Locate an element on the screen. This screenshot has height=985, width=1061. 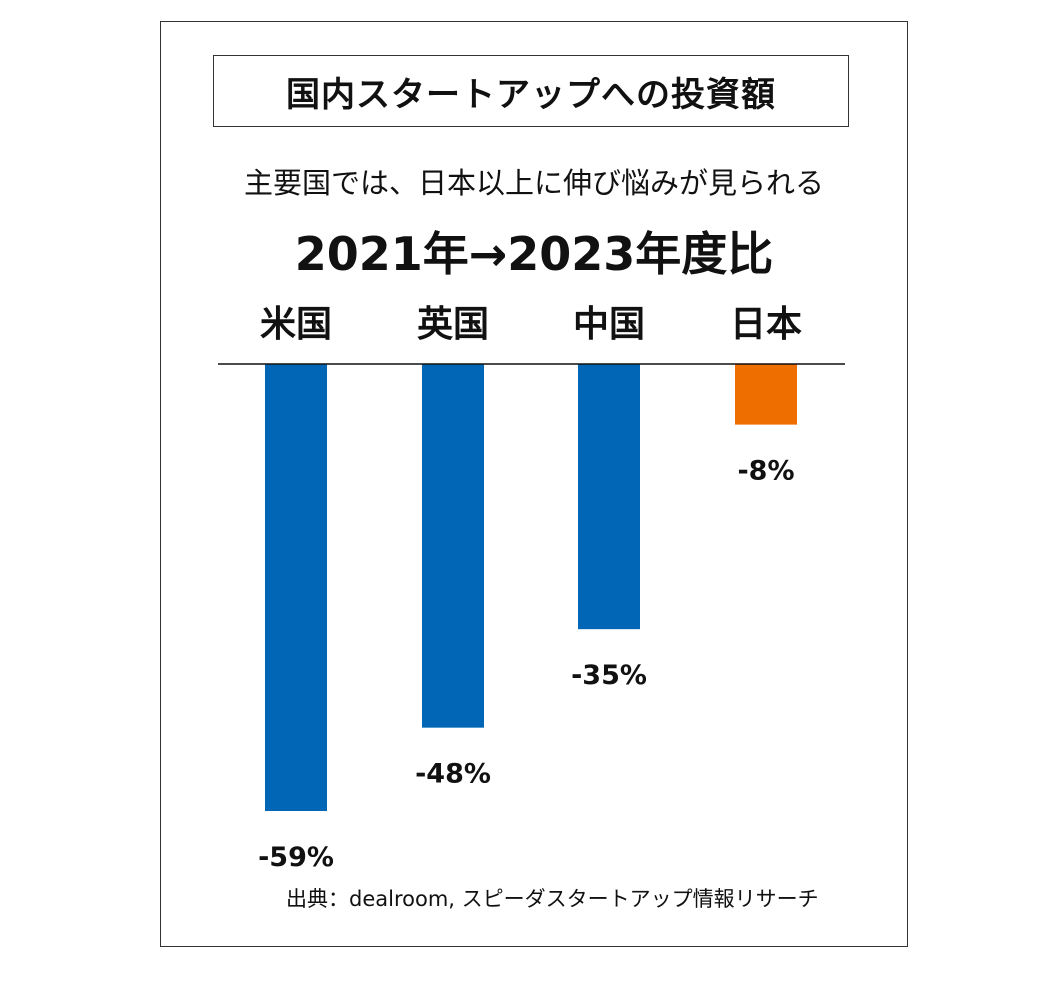
data-label: -8% is located at coordinates (765, 471).